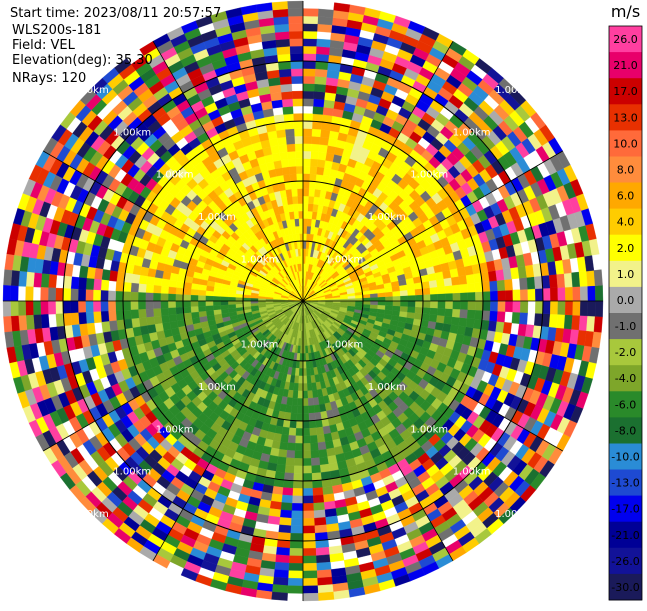 Image resolution: width=647 pixels, height=611 pixels. Describe the element at coordinates (115, 13) in the screenshot. I see `start-time-label: Start time: 2023/08/11 20:57:57` at that location.